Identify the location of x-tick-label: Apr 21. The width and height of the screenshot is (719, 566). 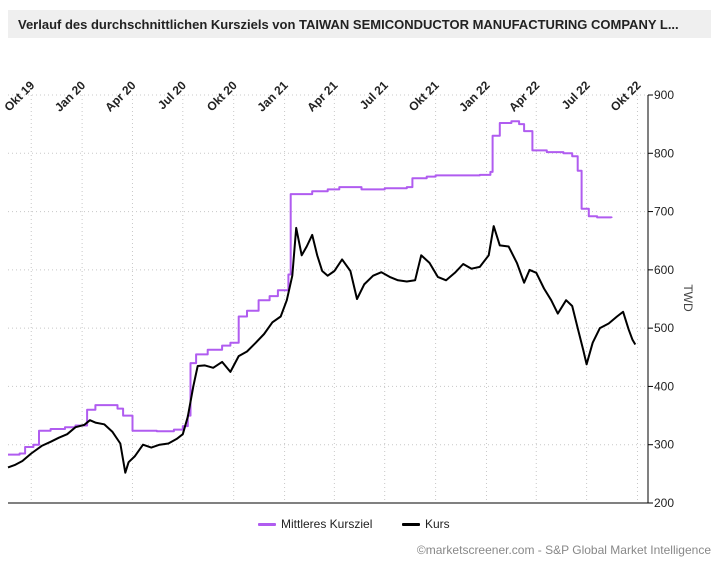
(322, 96).